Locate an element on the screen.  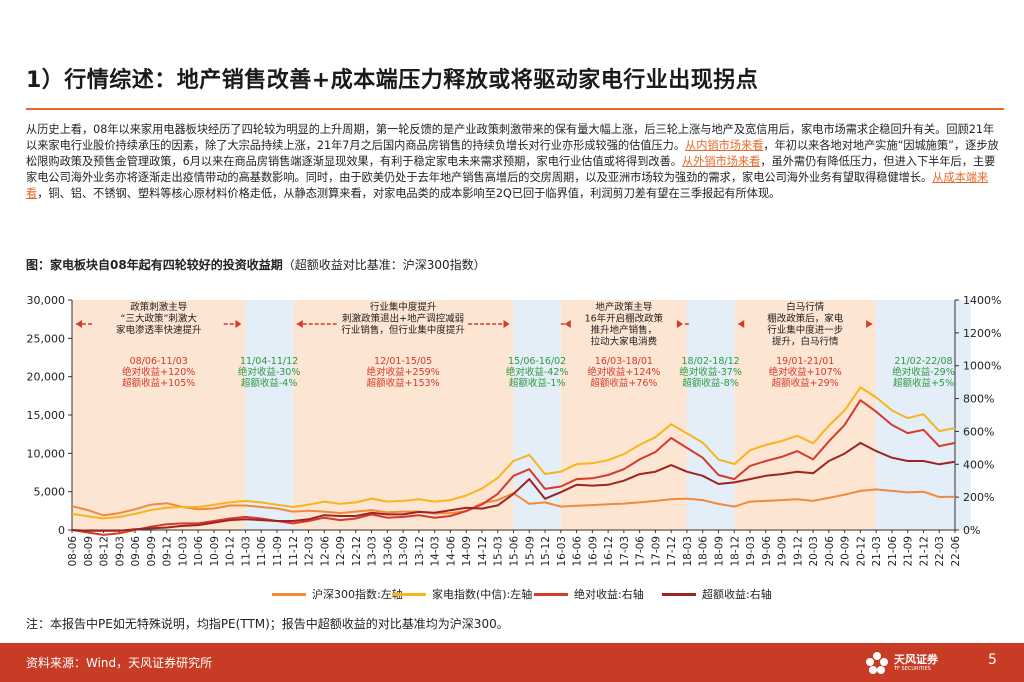
annotation-desc: 棚改政策后，家电 is located at coordinates (805, 319).